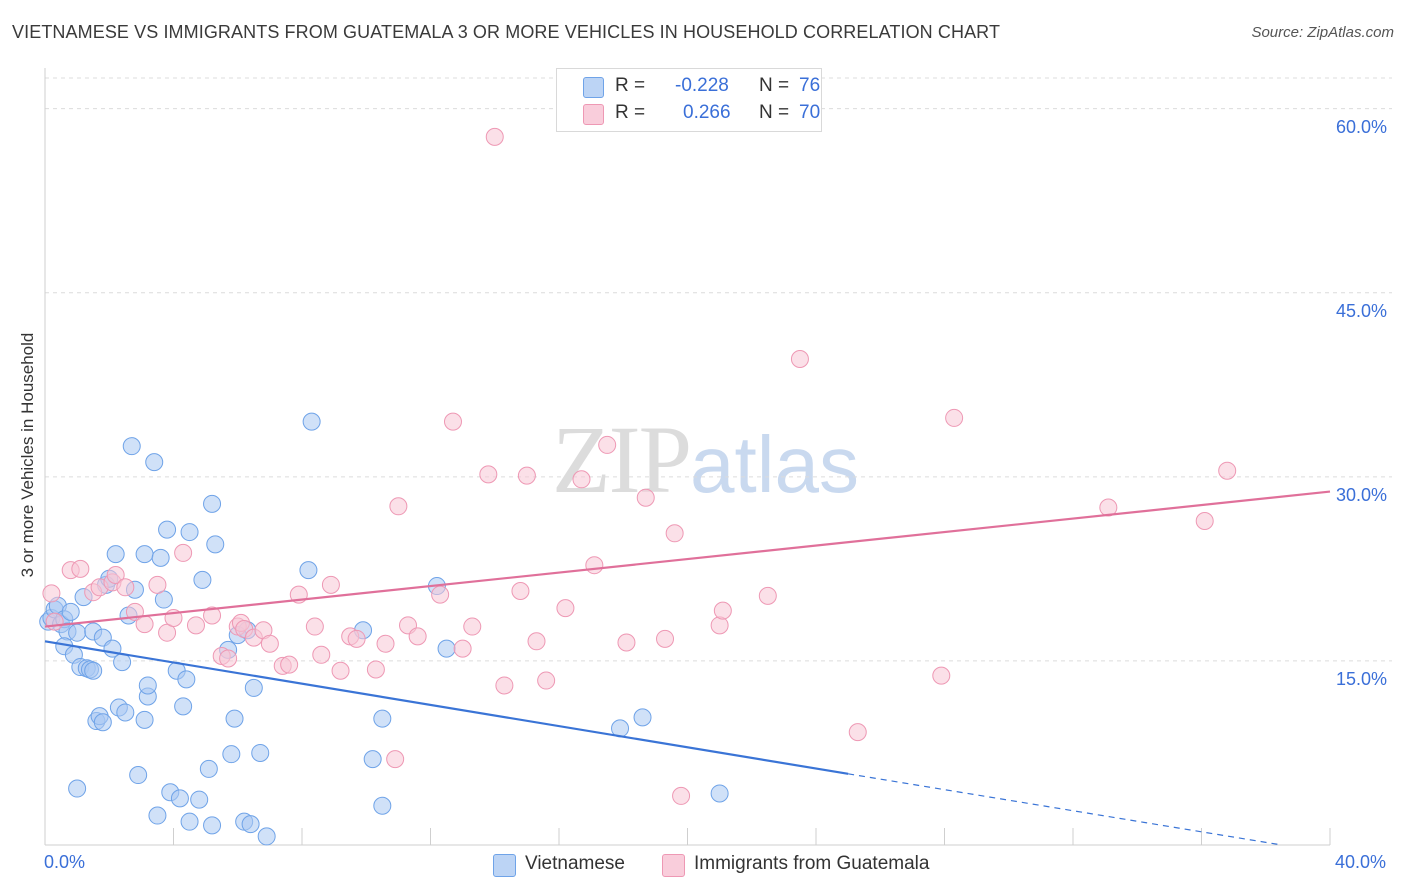  What do you see at coordinates (1362, 494) in the screenshot?
I see `y-tick-label: 30.0%` at bounding box center [1362, 494].